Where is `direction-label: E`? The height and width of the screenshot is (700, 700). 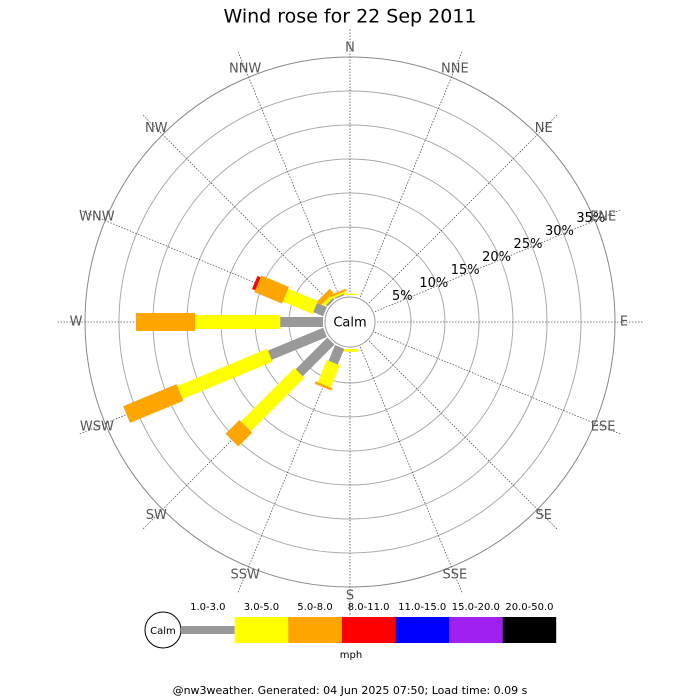 direction-label: E is located at coordinates (624, 322).